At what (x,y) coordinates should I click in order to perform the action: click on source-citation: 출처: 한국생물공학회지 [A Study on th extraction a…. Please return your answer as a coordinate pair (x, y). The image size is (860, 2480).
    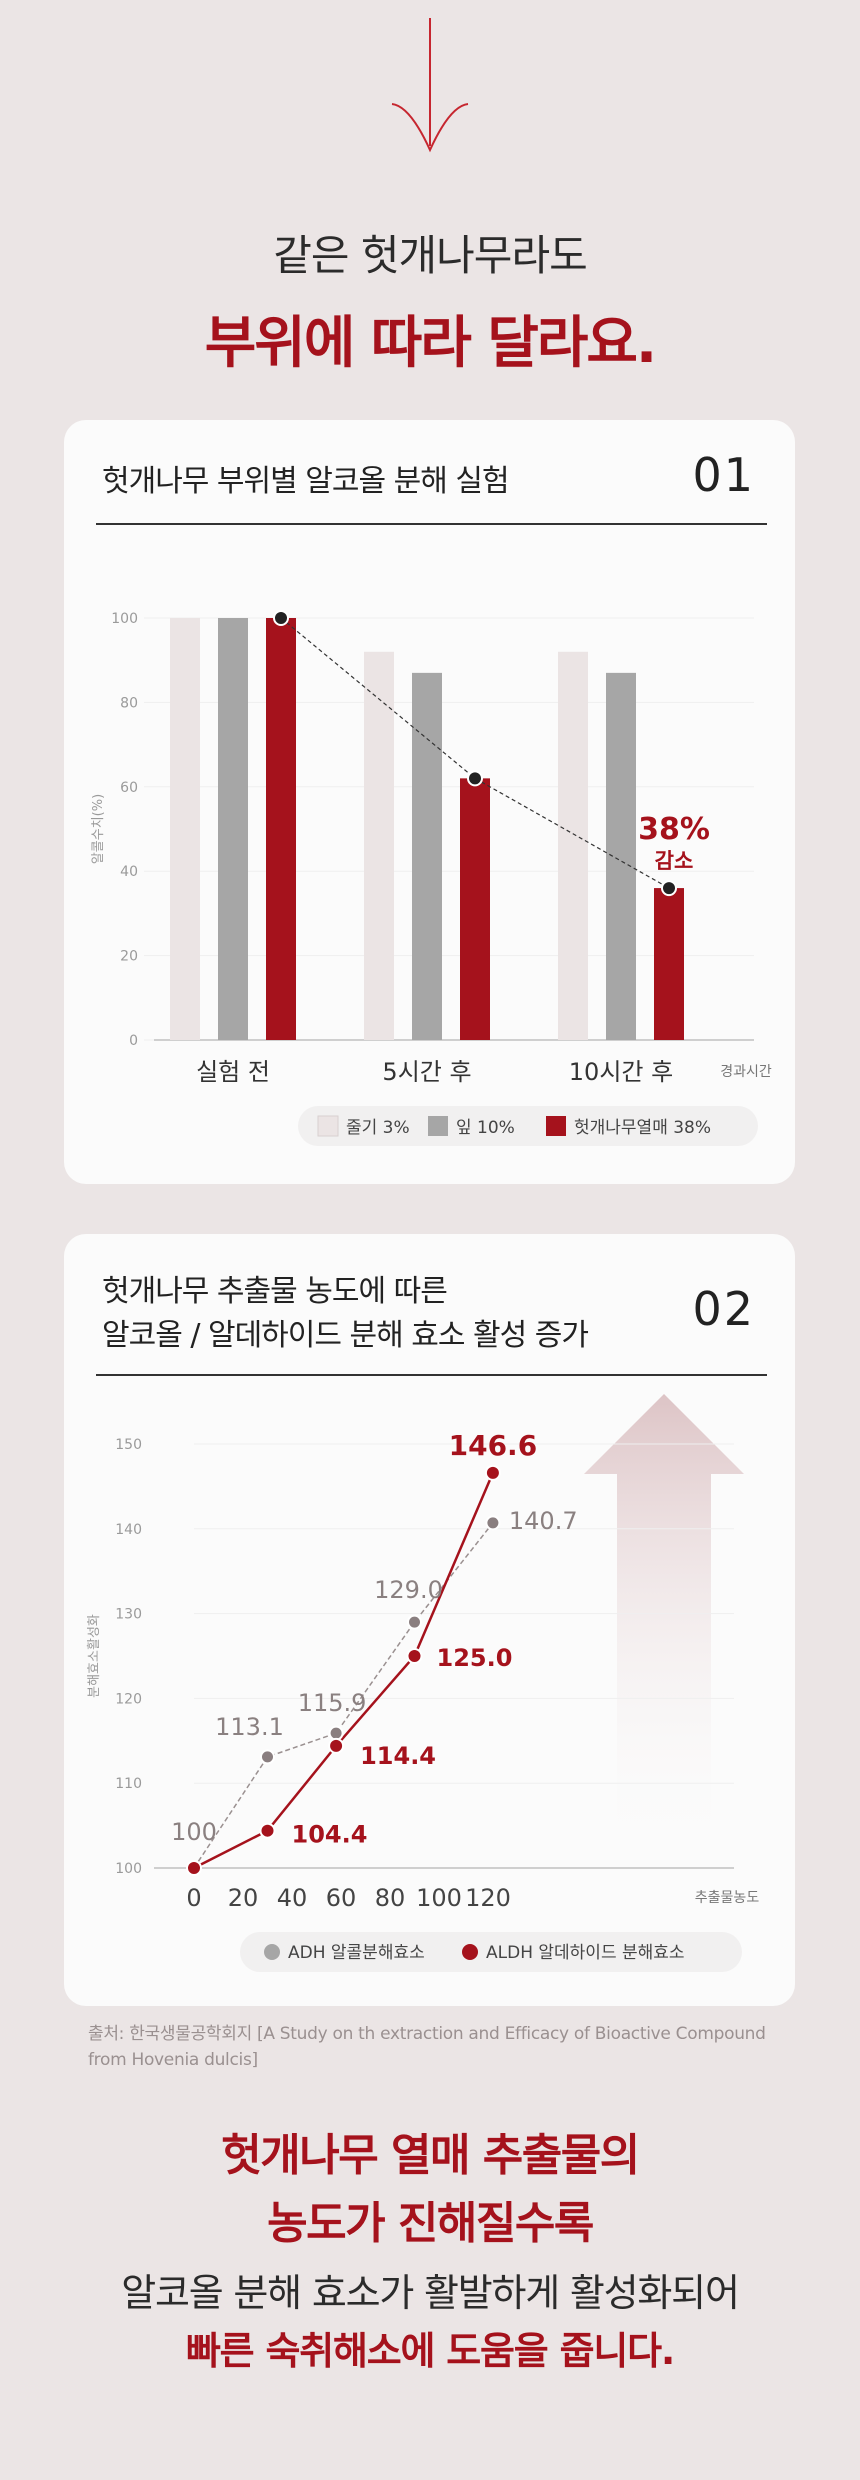
    Looking at the image, I should click on (427, 2047).